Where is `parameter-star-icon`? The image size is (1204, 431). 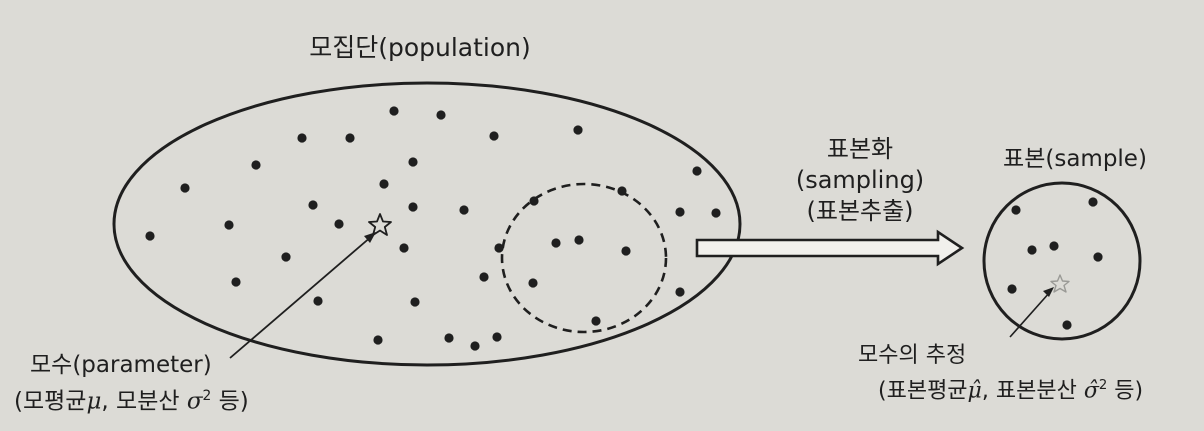
parameter-star-icon is located at coordinates (380, 224).